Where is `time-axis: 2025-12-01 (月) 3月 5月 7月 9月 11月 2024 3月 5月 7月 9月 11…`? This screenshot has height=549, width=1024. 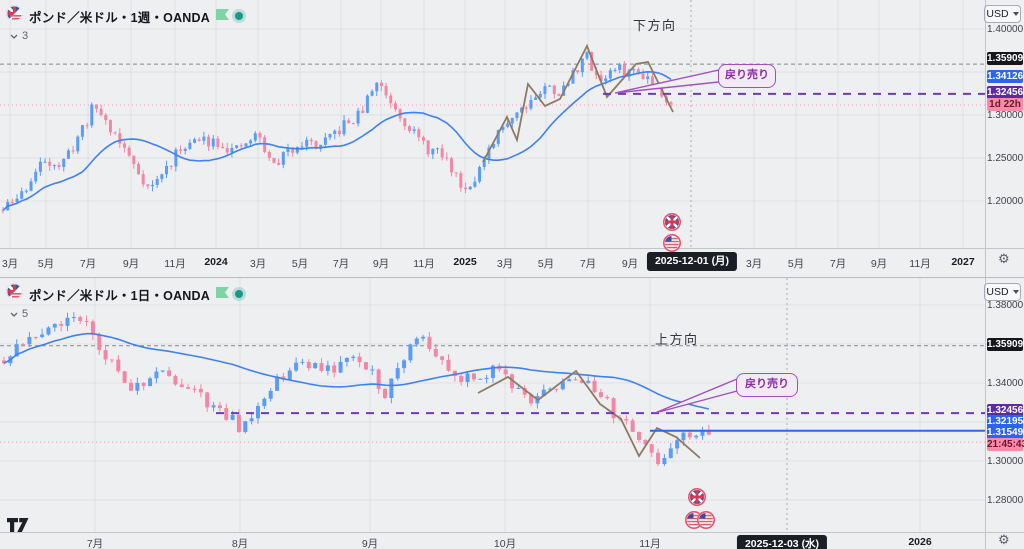 time-axis: 2025-12-01 (月) 3月 5月 7月 9月 11月 2024 3月 5月 7月 9月 11… is located at coordinates (512, 262).